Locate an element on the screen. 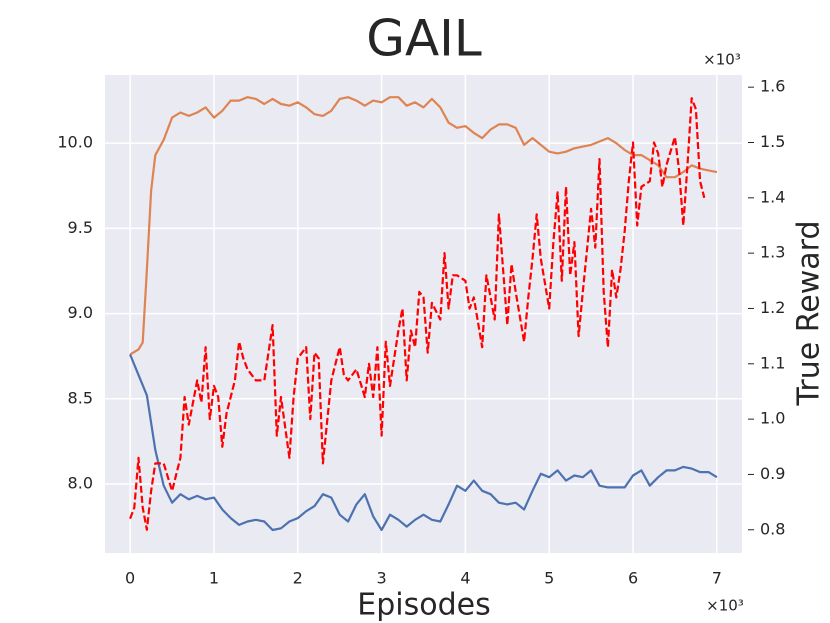  y2-tick-label: 1.3 is located at coordinates (772, 252).